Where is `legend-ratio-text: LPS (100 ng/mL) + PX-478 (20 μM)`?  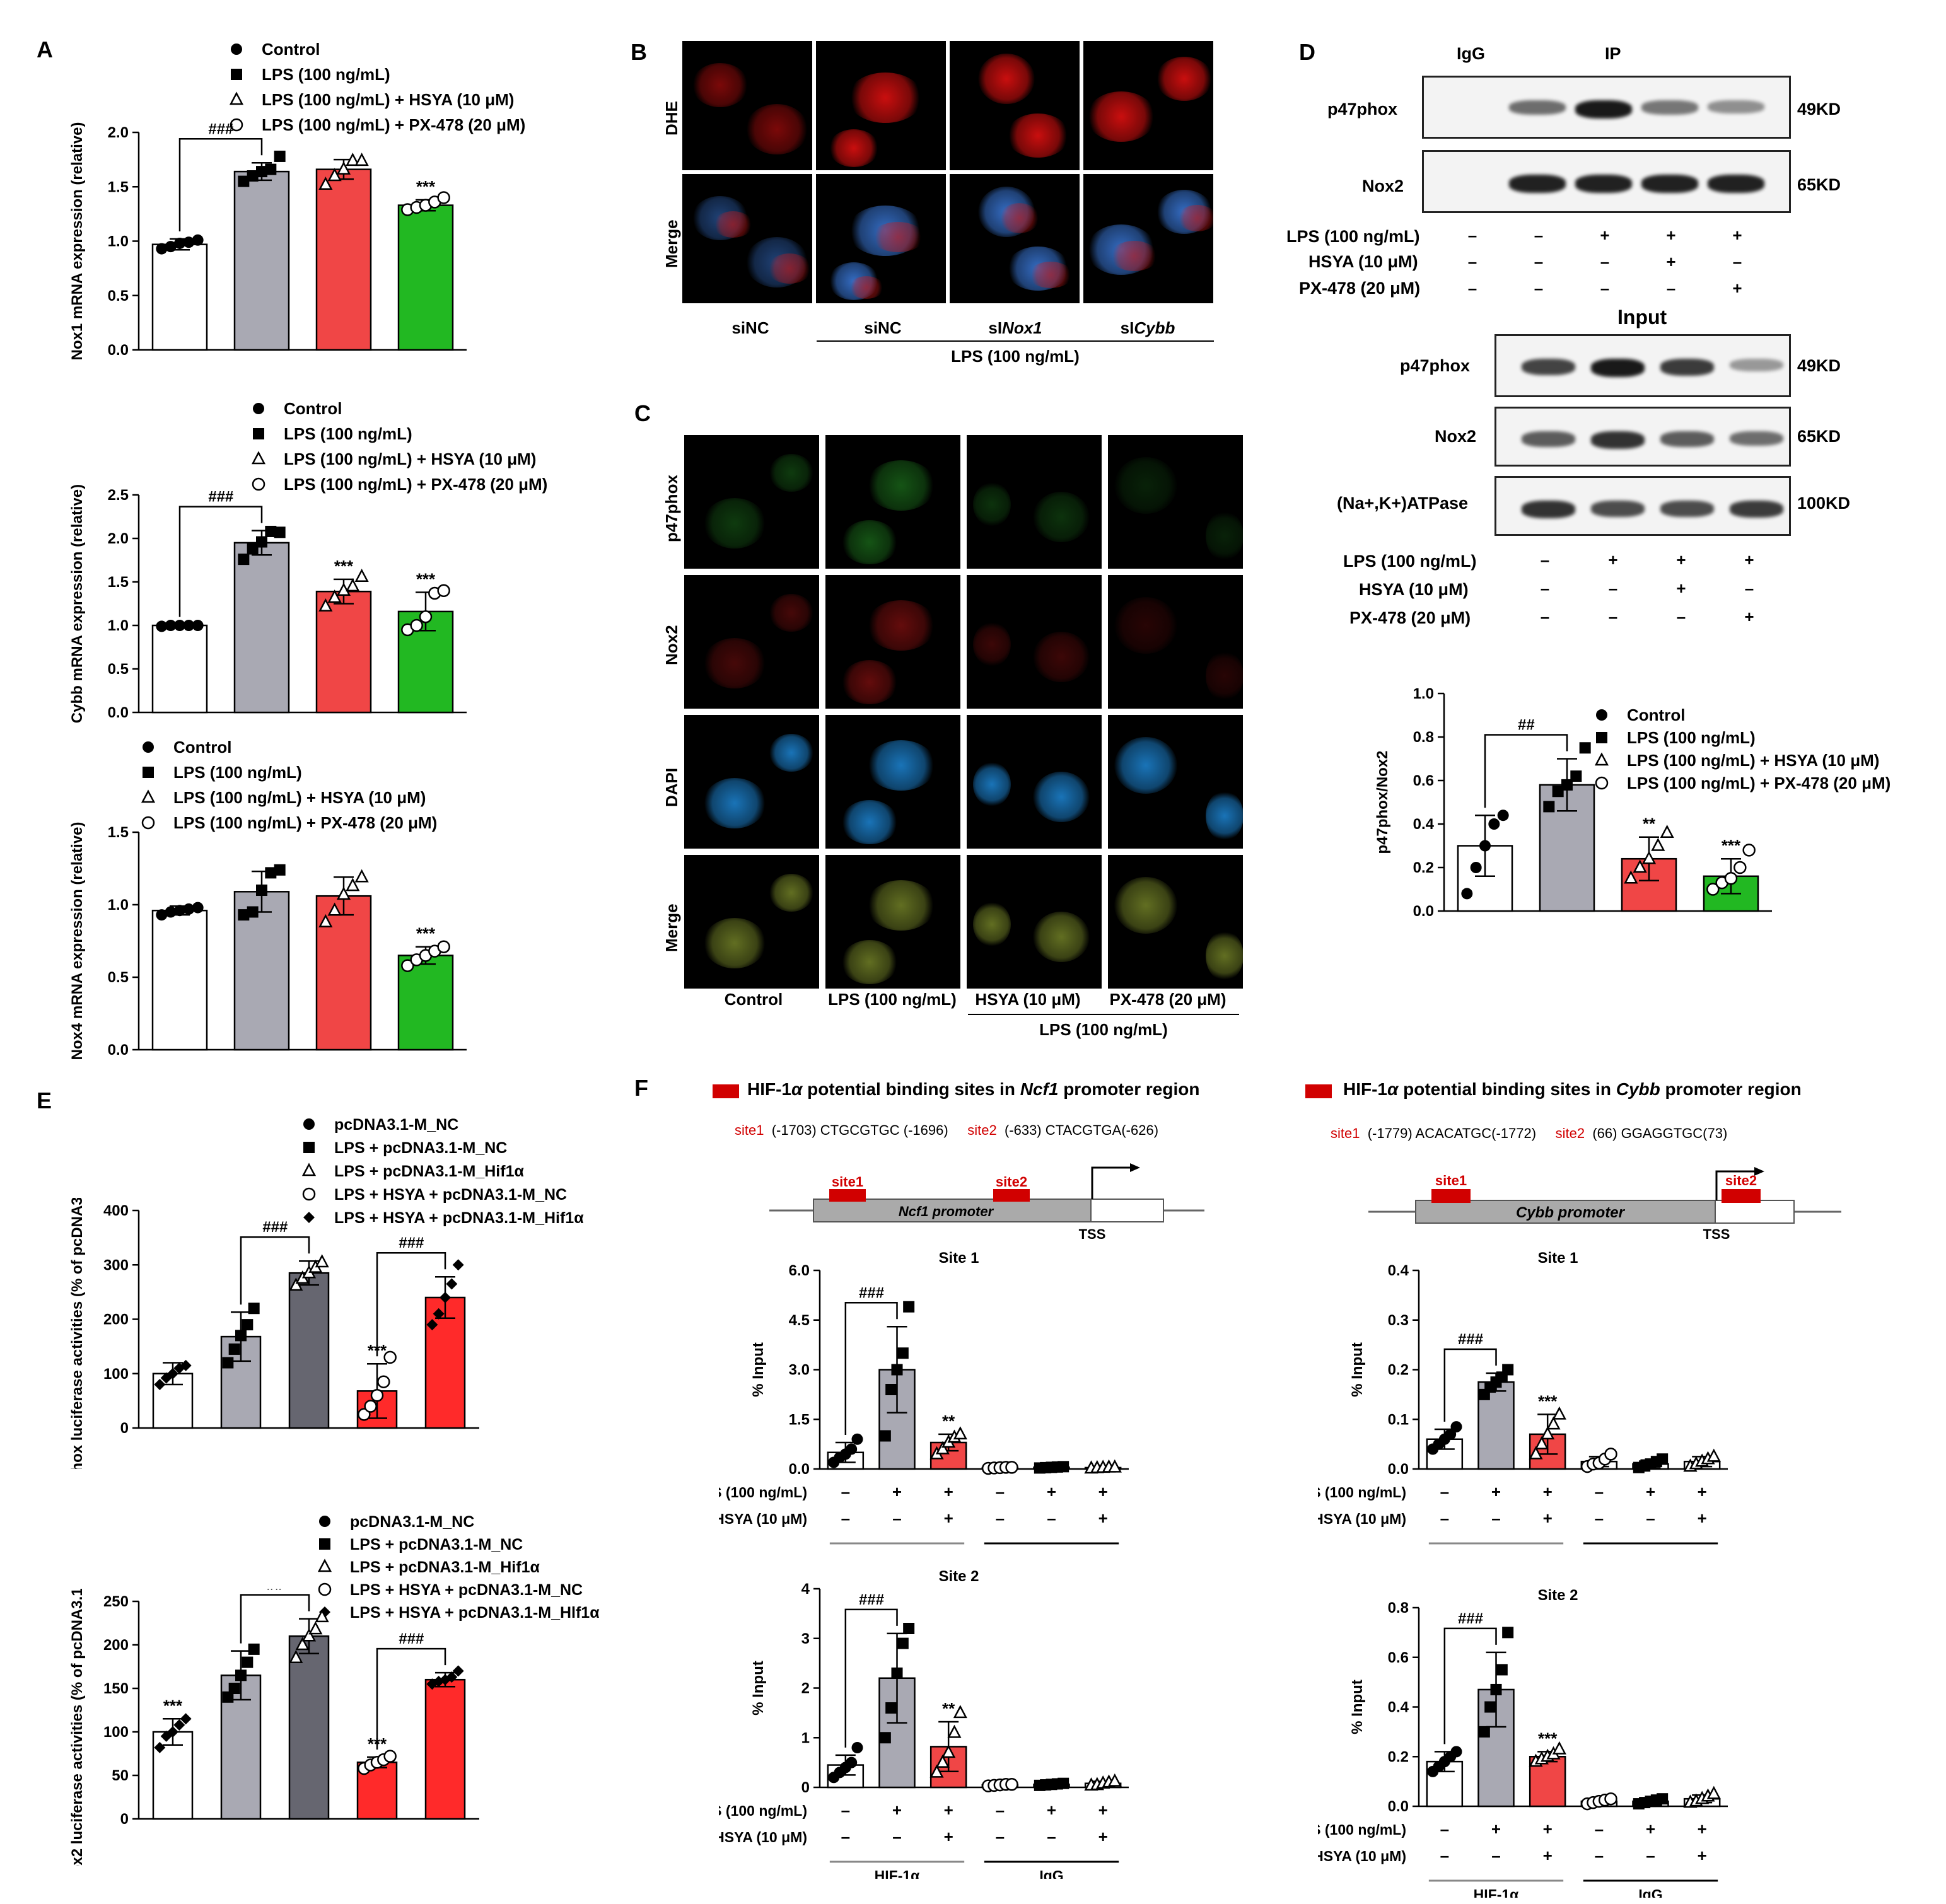 legend-ratio-text: LPS (100 ng/mL) + PX-478 (20 μM) is located at coordinates (1759, 783).